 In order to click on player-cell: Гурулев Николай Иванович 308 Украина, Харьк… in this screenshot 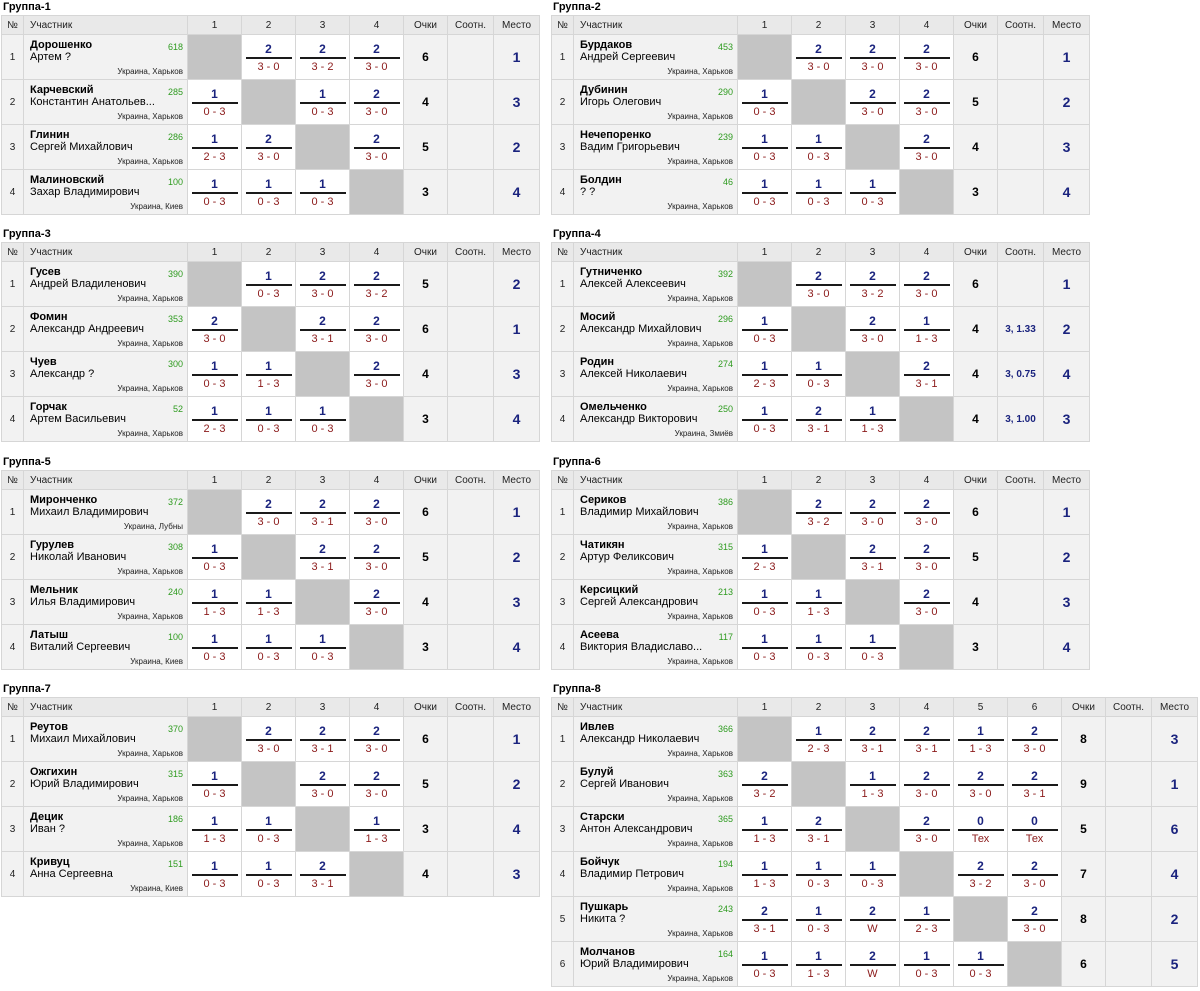, I will do `click(105, 557)`.